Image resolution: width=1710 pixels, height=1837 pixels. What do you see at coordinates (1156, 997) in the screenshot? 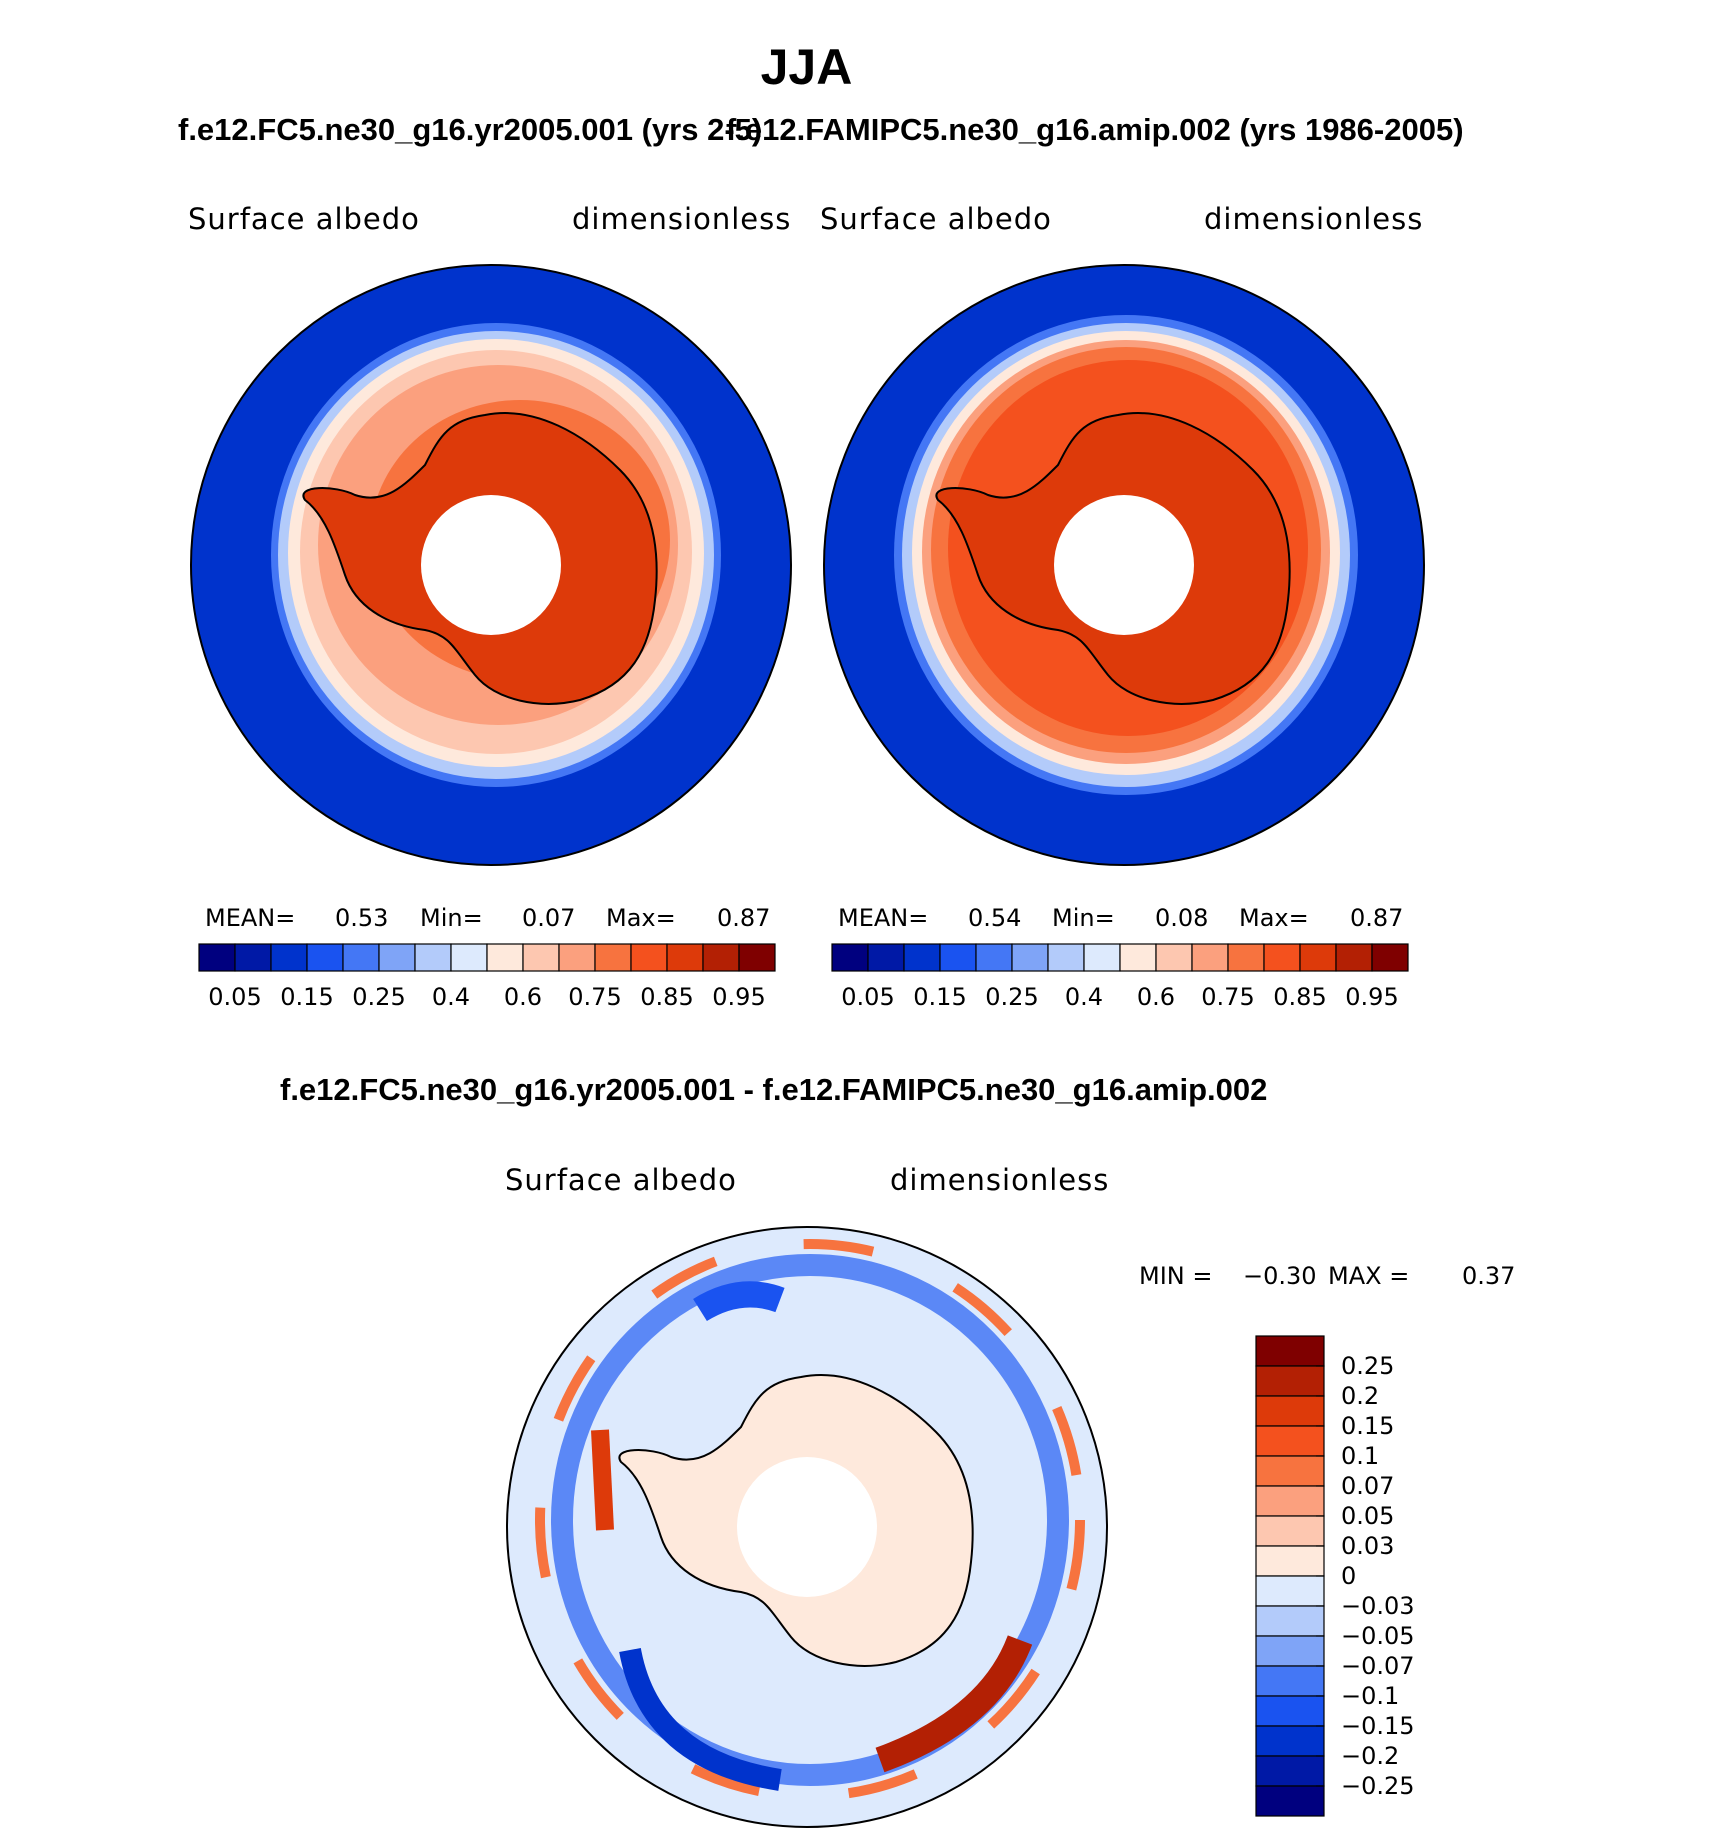
I see `panel2-colorbar-tick-label: 0.6` at bounding box center [1156, 997].